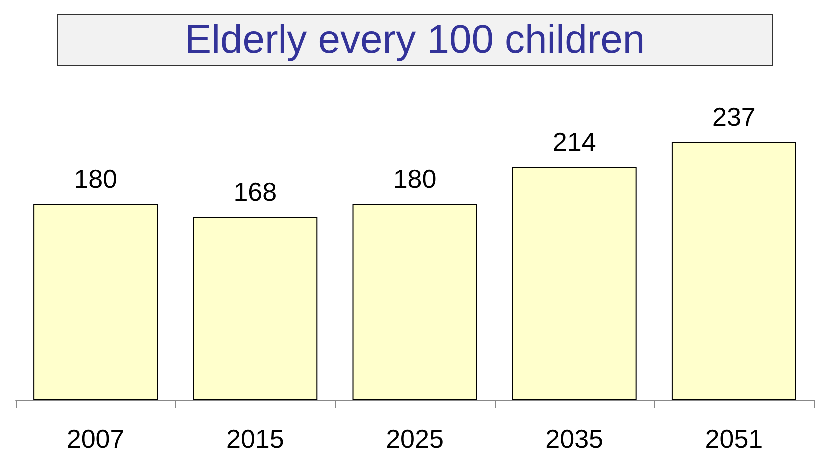 The image size is (830, 468). What do you see at coordinates (256, 192) in the screenshot?
I see `data-label: 168` at bounding box center [256, 192].